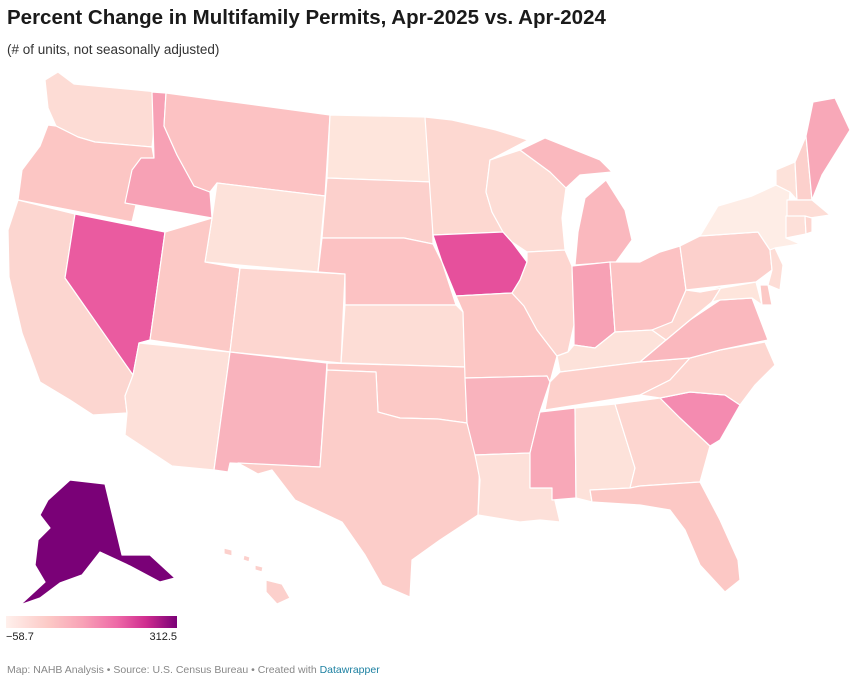 The image size is (865, 684). I want to click on state-CO, so click(287, 315).